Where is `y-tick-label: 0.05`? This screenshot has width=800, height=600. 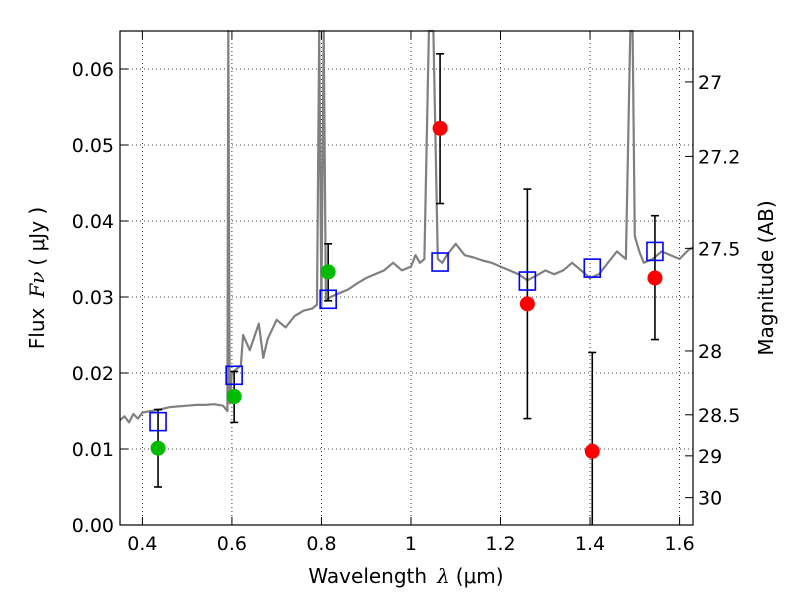
y-tick-label: 0.05 is located at coordinates (93, 146).